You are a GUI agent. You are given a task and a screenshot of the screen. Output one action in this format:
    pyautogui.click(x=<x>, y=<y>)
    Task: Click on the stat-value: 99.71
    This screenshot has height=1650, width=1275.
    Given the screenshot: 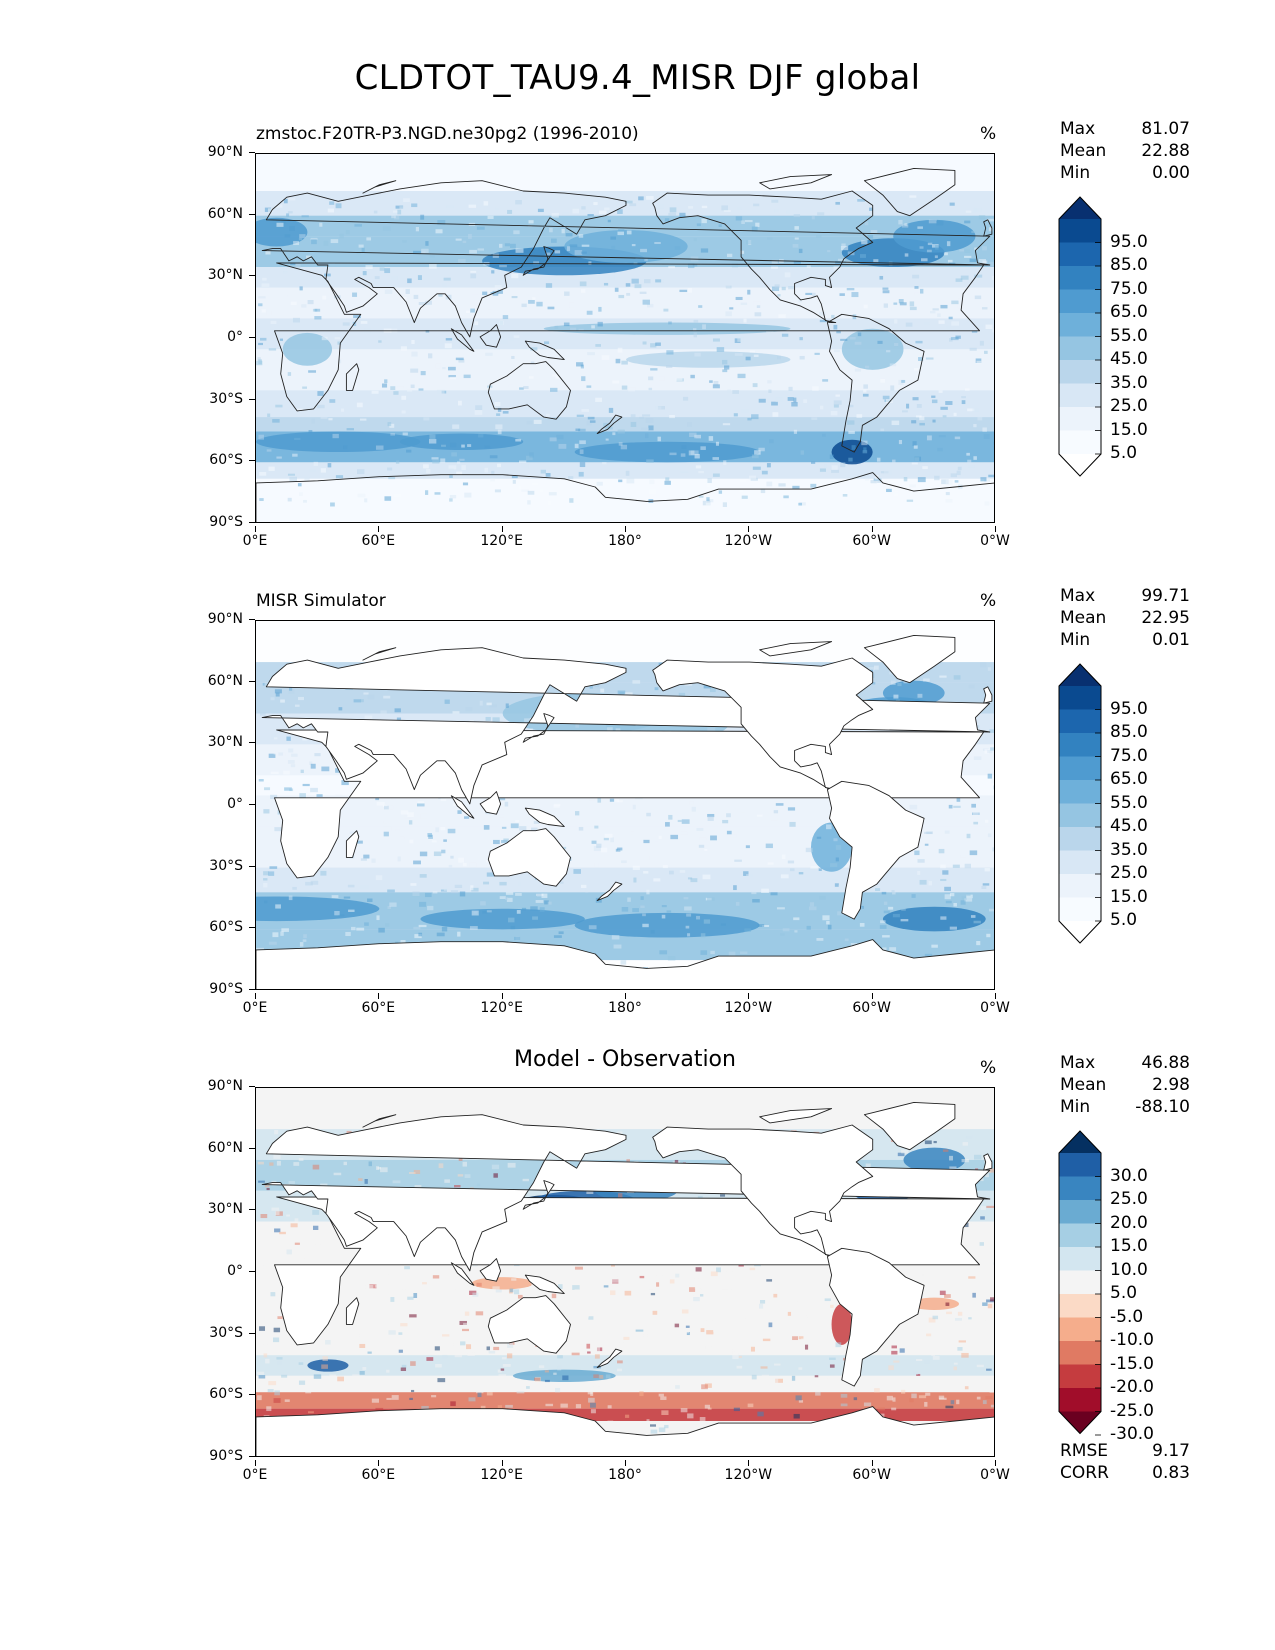 What is the action you would take?
    pyautogui.click(x=1165, y=596)
    